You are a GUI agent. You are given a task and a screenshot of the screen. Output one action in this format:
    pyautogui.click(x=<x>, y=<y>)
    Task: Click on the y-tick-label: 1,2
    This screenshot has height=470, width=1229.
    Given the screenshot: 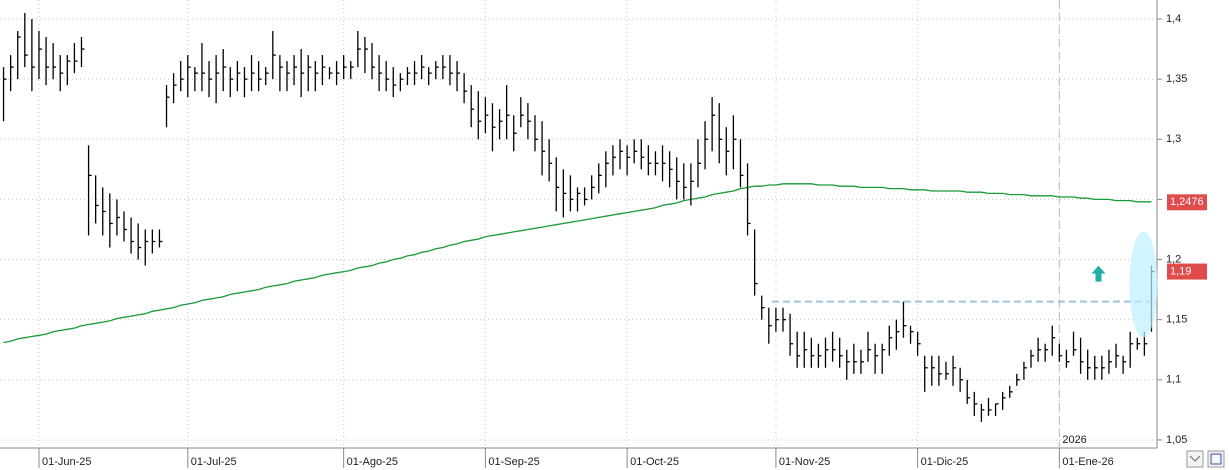 What is the action you would take?
    pyautogui.click(x=1173, y=259)
    